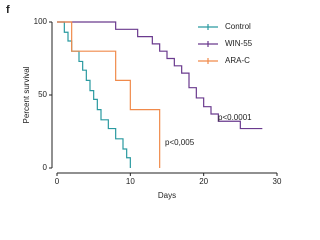 This screenshot has width=320, height=240. What do you see at coordinates (42, 94) in the screenshot?
I see `y-tick-label: 50` at bounding box center [42, 94].